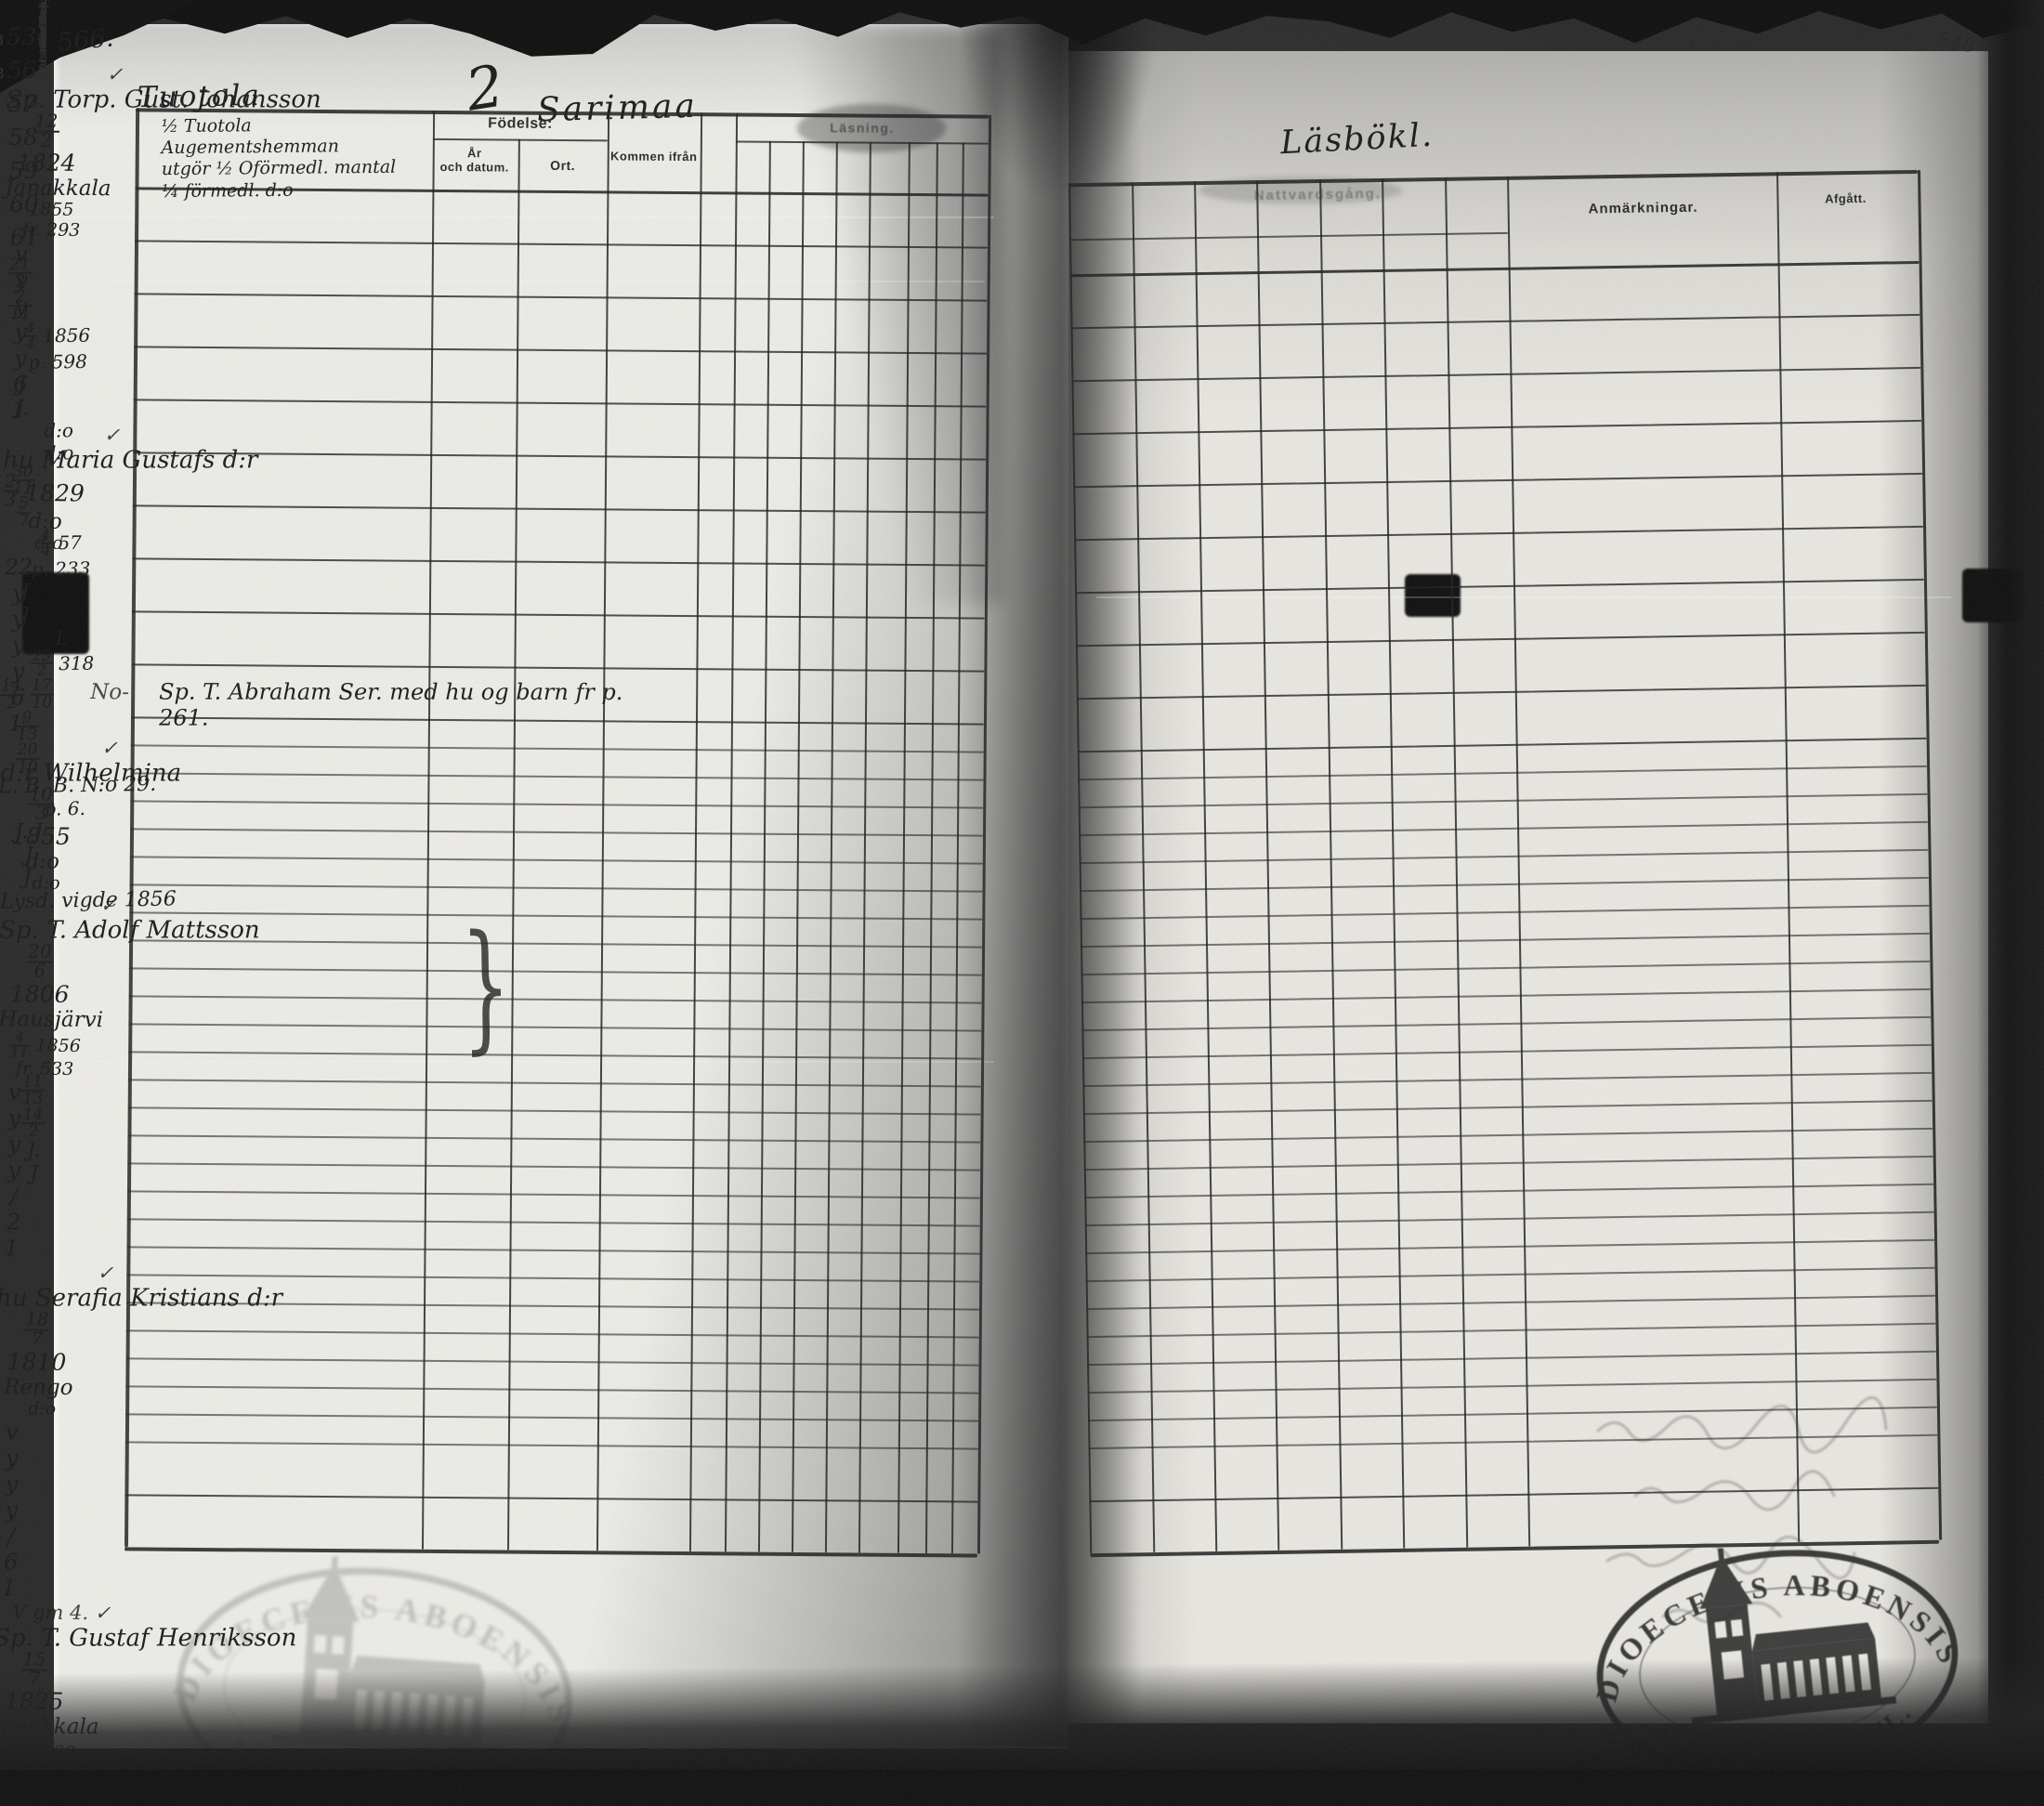 The width and height of the screenshot is (2044, 1806). What do you see at coordinates (88, 900) in the screenshot?
I see `remark-note: Lysd. vigde 1856` at bounding box center [88, 900].